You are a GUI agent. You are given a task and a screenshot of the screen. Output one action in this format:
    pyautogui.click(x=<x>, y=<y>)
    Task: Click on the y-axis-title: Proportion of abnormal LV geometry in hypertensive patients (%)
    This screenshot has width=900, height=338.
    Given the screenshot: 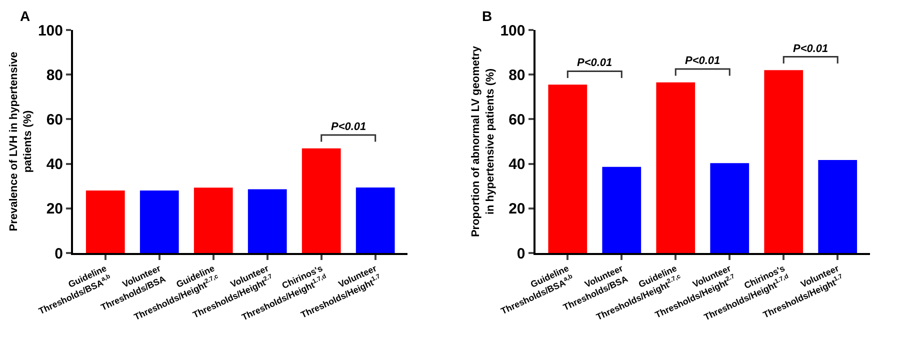 What is the action you would take?
    pyautogui.click(x=483, y=141)
    